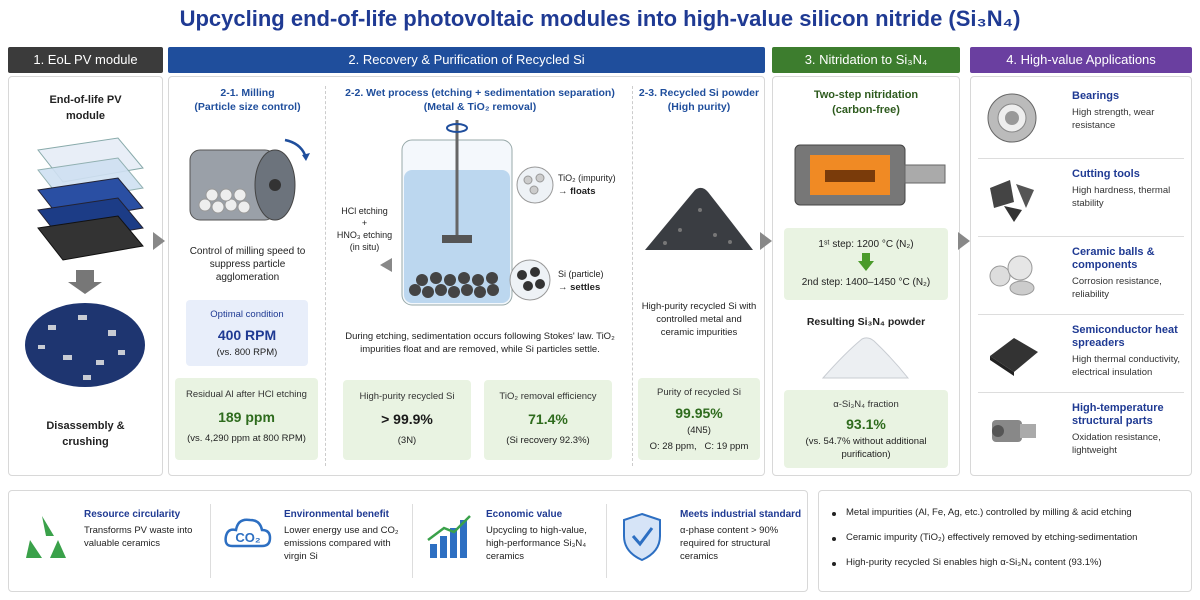 The width and height of the screenshot is (1200, 600). Describe the element at coordinates (866, 404) in the screenshot. I see `stat-label: α-Si₃N₄ fraction` at that location.